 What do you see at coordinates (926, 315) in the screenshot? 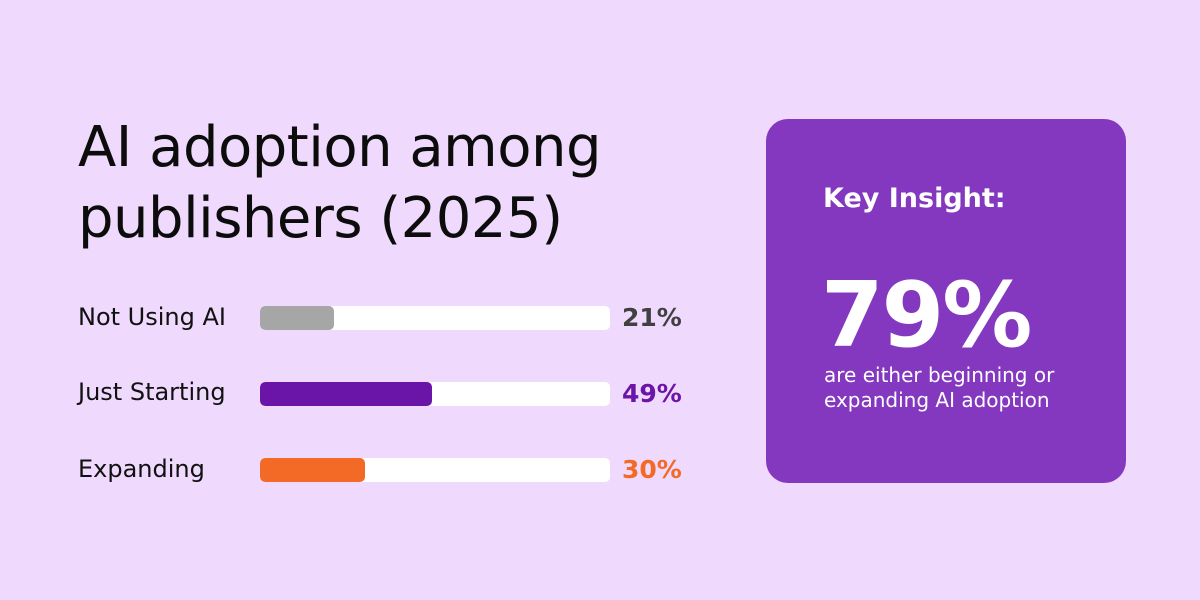
I see `insight-stat: 79%` at bounding box center [926, 315].